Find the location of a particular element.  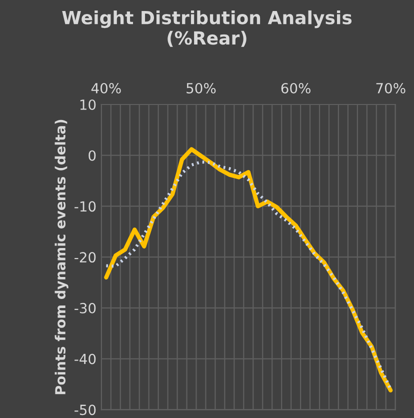

y-tick-label: 10 is located at coordinates (88, 104).